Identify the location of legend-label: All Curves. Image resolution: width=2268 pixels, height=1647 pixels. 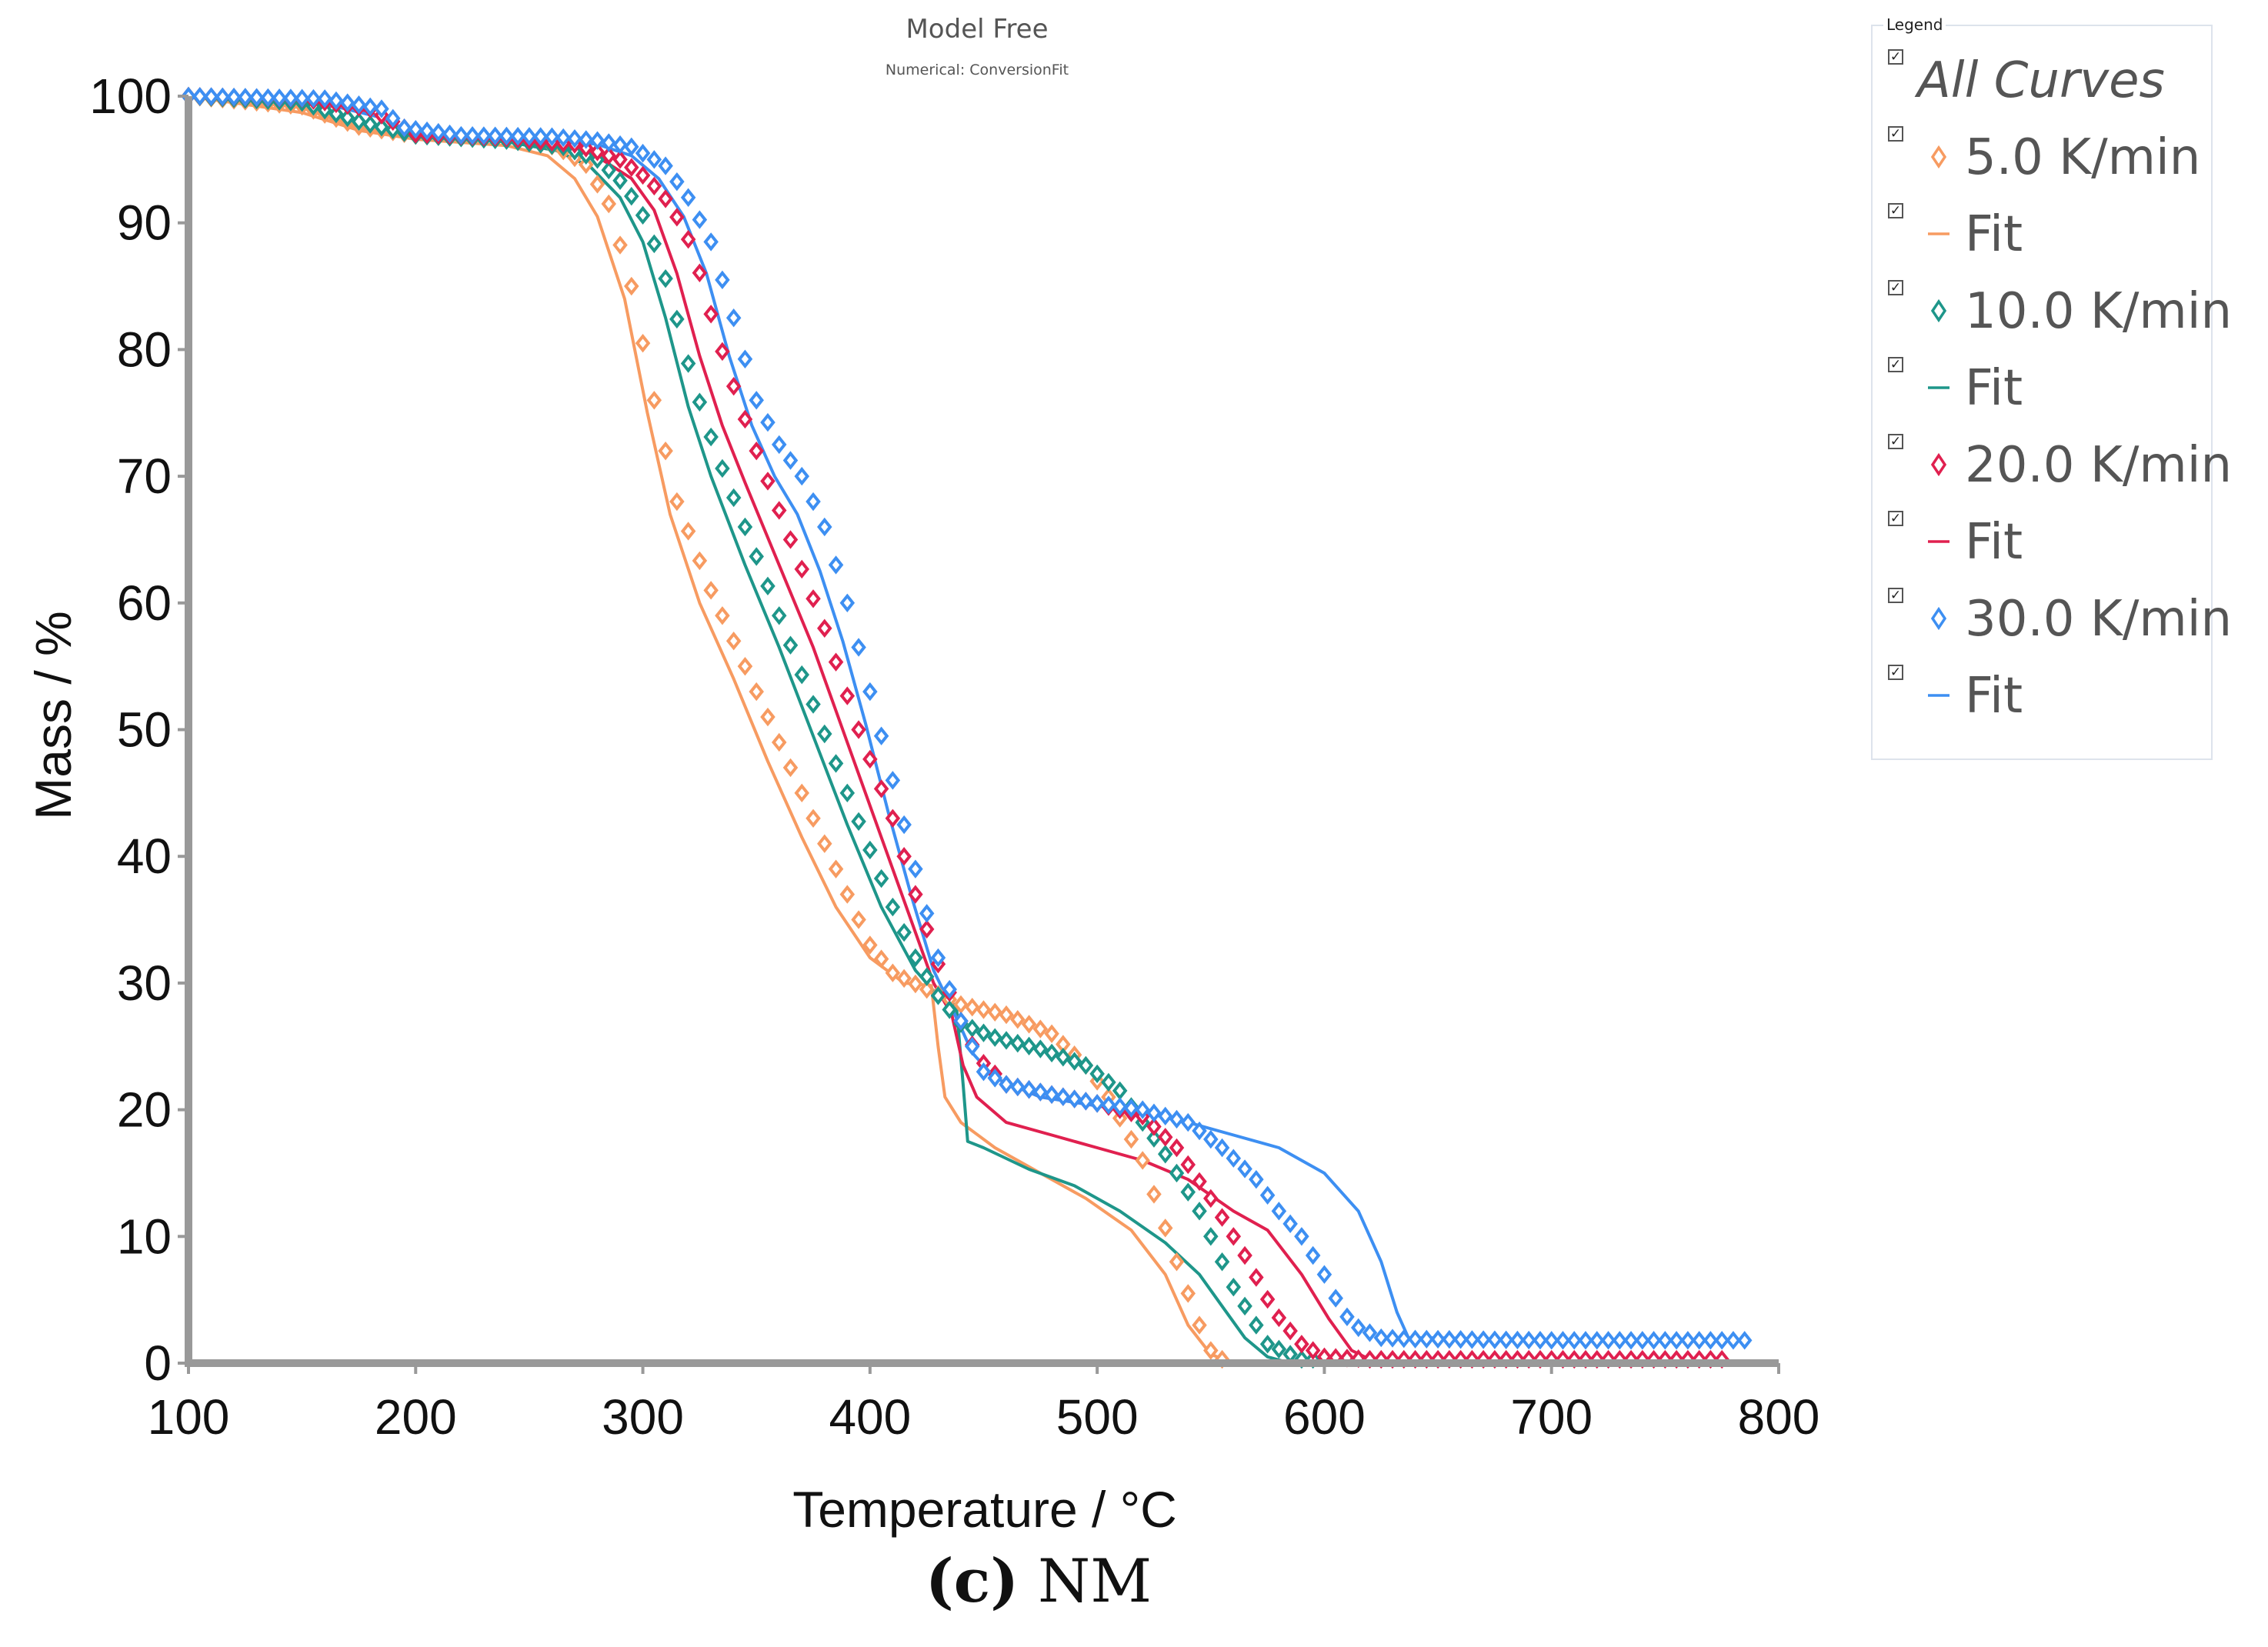
(2041, 80).